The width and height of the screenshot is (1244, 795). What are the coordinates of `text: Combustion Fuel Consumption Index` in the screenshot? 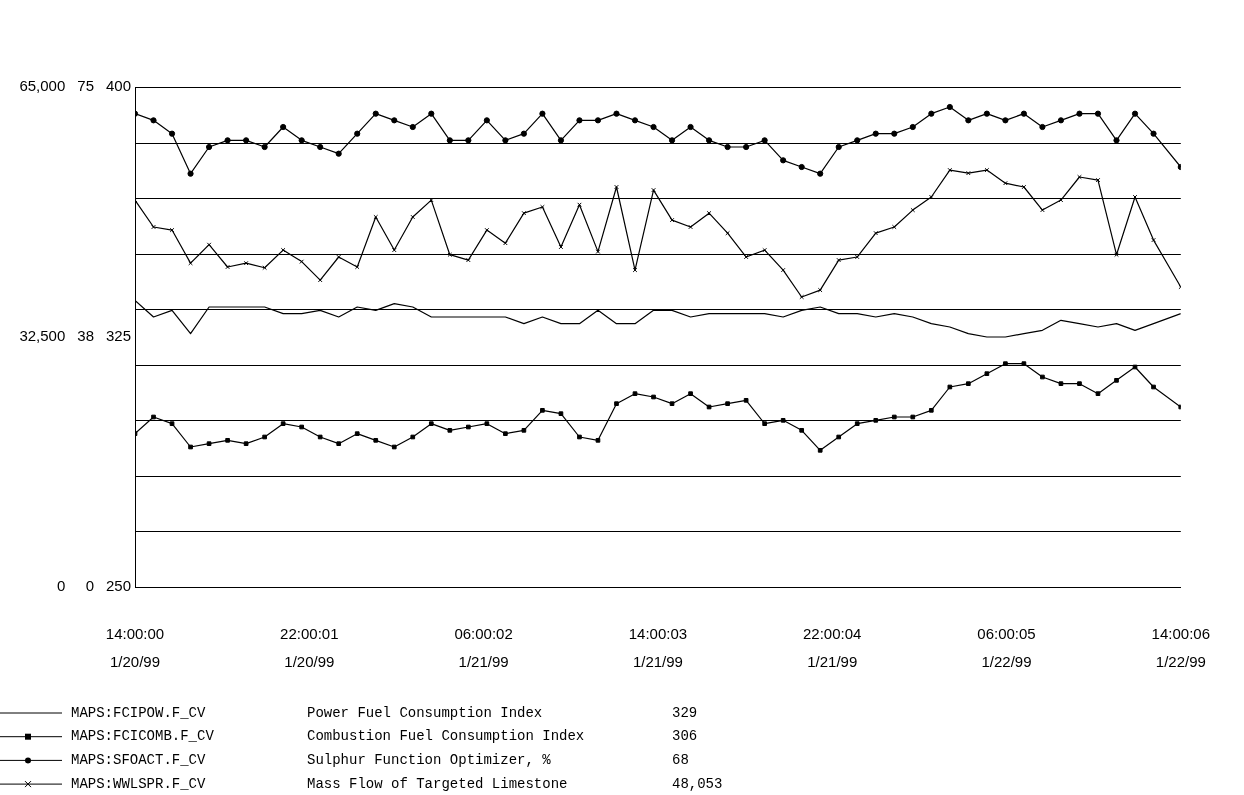 It's located at (446, 736).